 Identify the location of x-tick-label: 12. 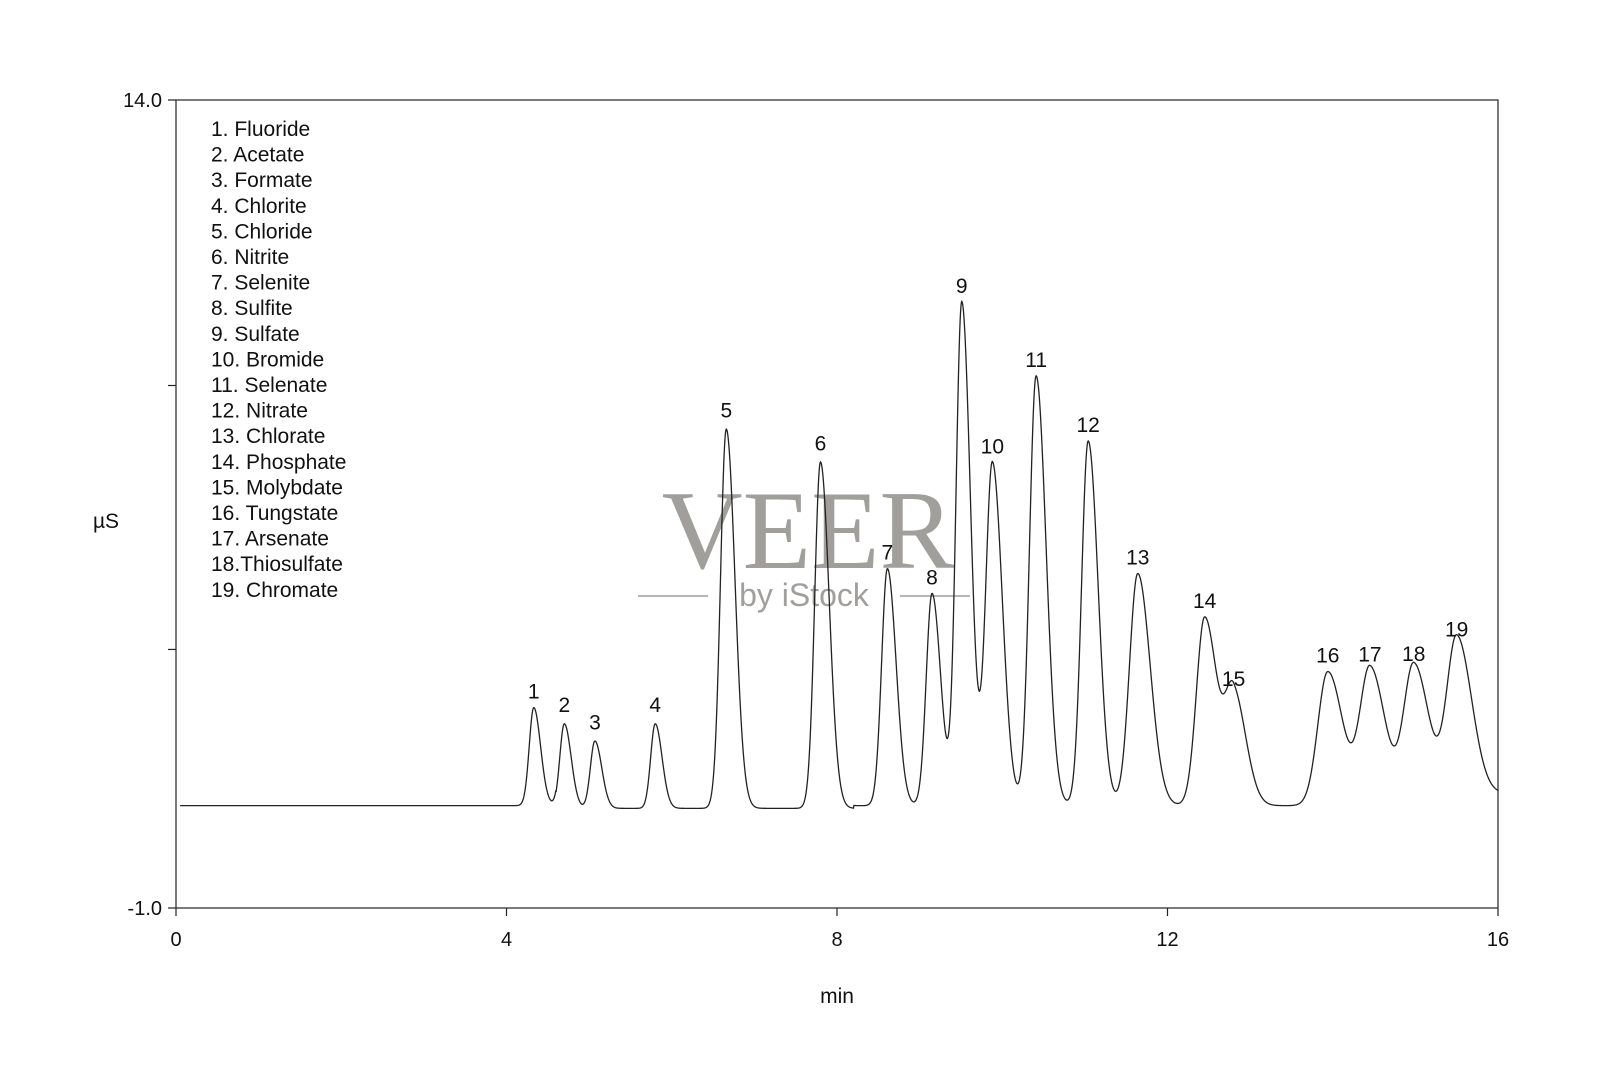
(1167, 940).